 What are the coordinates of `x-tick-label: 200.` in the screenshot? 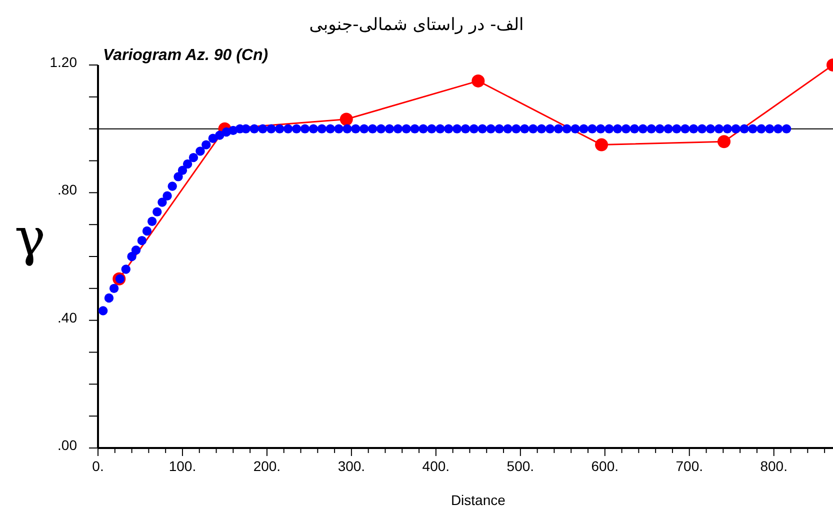 It's located at (267, 466).